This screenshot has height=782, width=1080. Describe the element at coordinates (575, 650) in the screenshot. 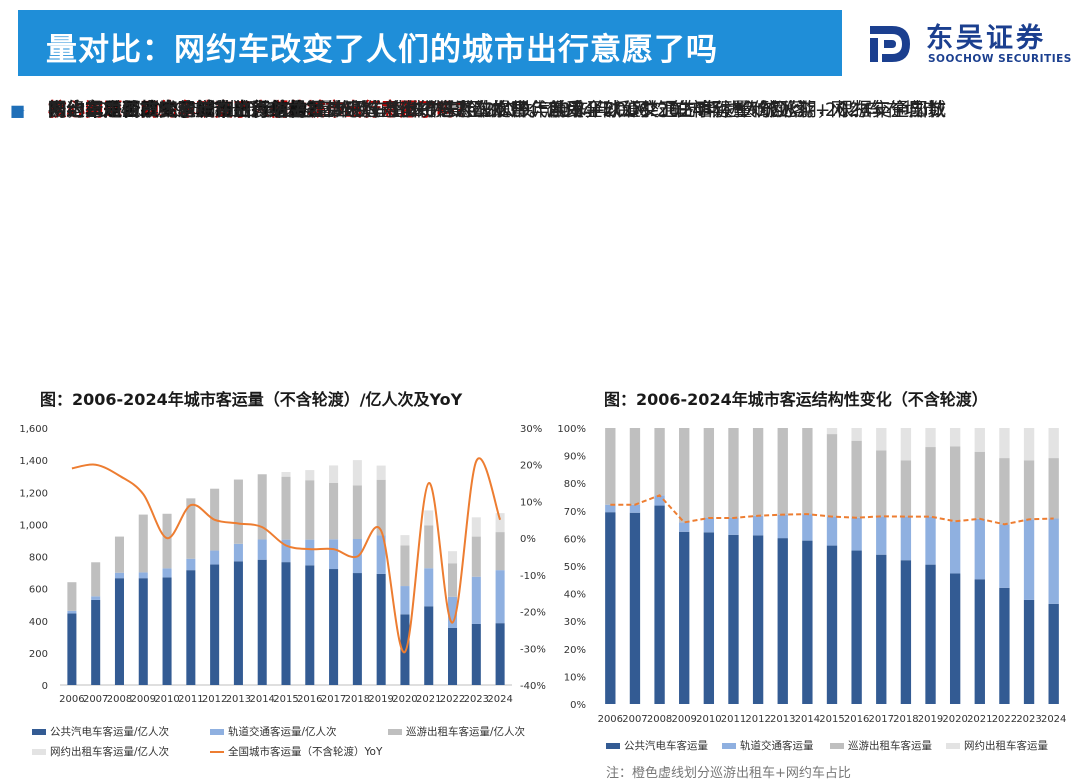

I see `y-tick-label: 20%` at that location.